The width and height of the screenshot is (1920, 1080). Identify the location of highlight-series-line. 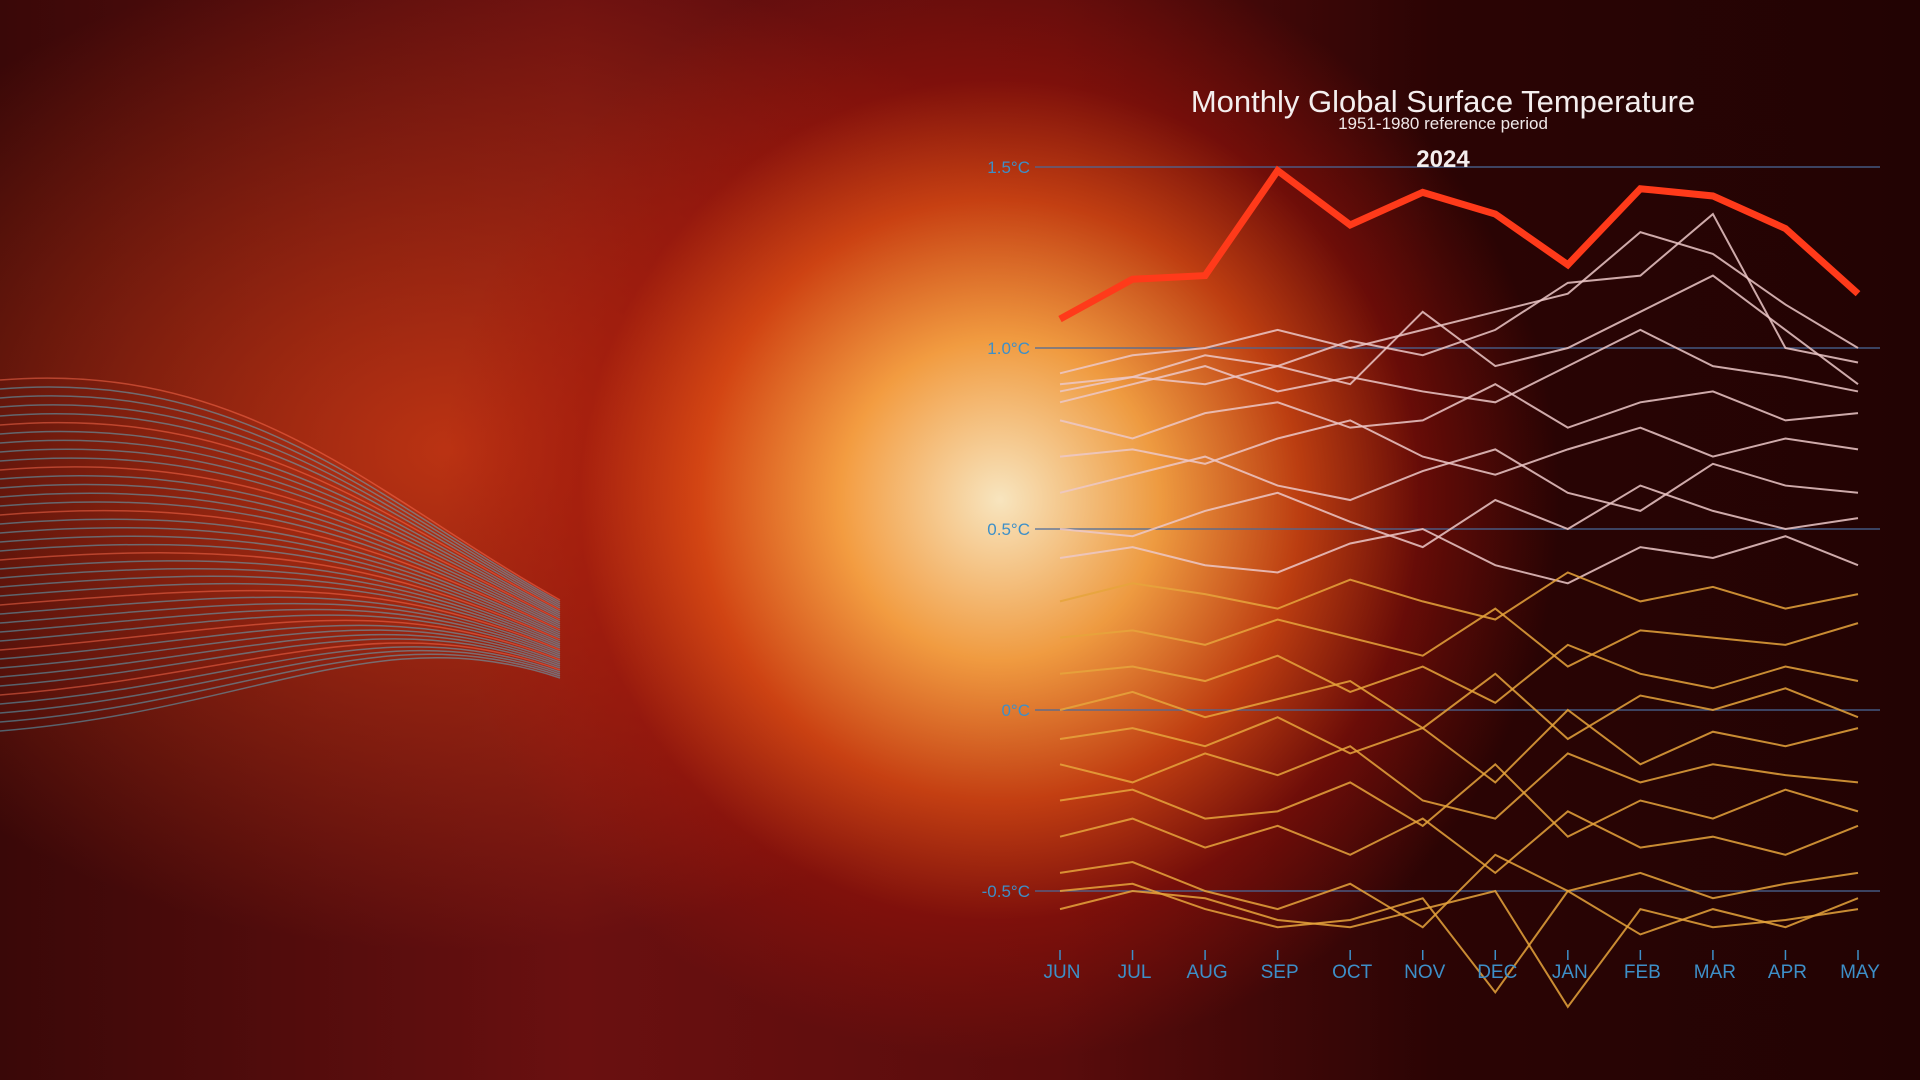
(1459, 244).